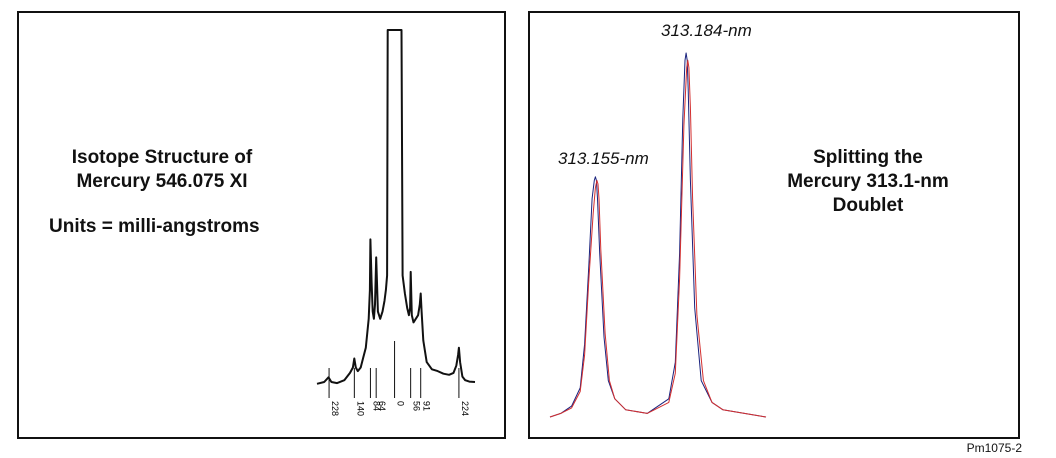  Describe the element at coordinates (162, 170) in the screenshot. I see `isotope-chart-title: Isotope Structure of Mercury 546.075 XI` at that location.